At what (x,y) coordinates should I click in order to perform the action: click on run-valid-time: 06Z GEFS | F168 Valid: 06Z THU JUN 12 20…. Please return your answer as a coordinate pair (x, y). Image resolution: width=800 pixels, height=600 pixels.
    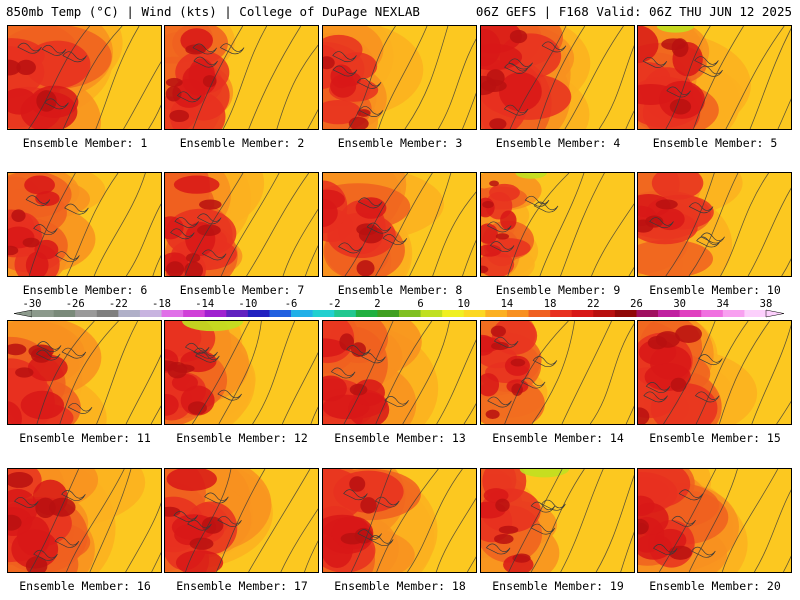
    Looking at the image, I should click on (633, 11).